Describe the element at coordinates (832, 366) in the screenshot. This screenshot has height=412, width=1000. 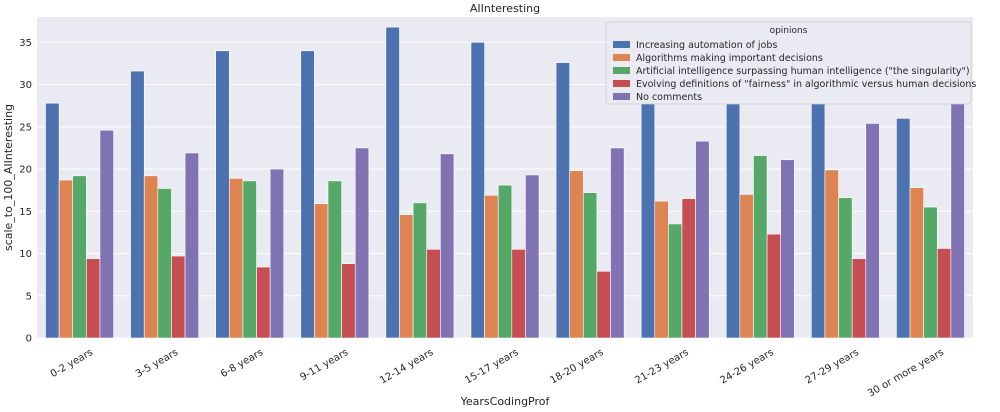
I see `x-tick-label: 27-29 years` at that location.